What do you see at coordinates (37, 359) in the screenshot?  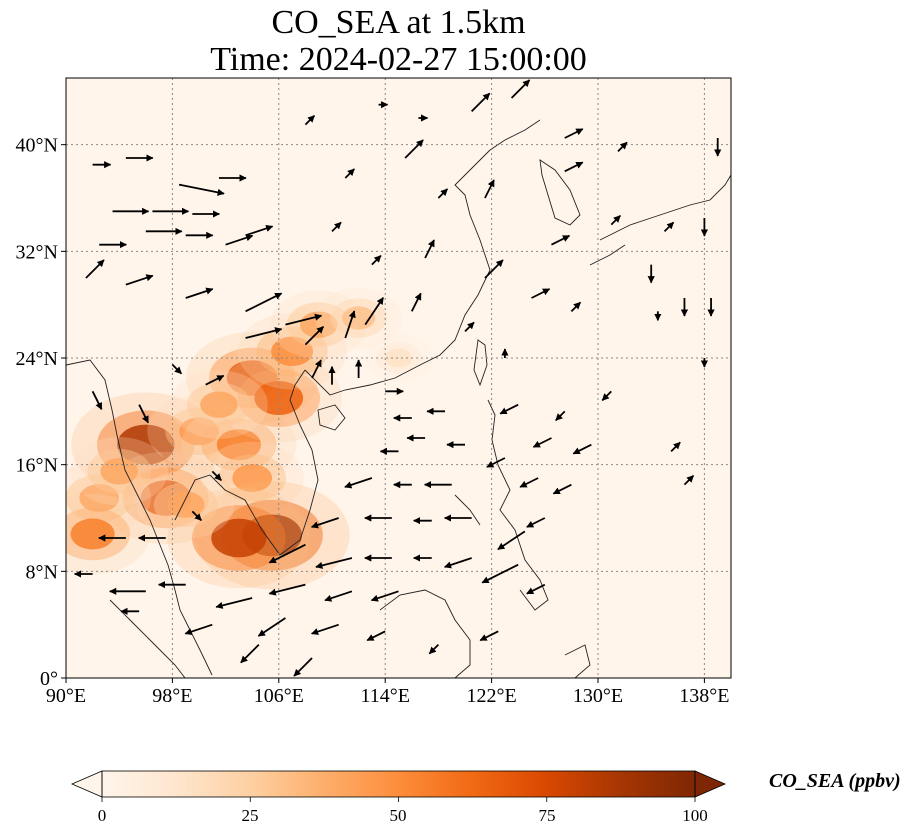 I see `latitude-tick-label: 24°N` at bounding box center [37, 359].